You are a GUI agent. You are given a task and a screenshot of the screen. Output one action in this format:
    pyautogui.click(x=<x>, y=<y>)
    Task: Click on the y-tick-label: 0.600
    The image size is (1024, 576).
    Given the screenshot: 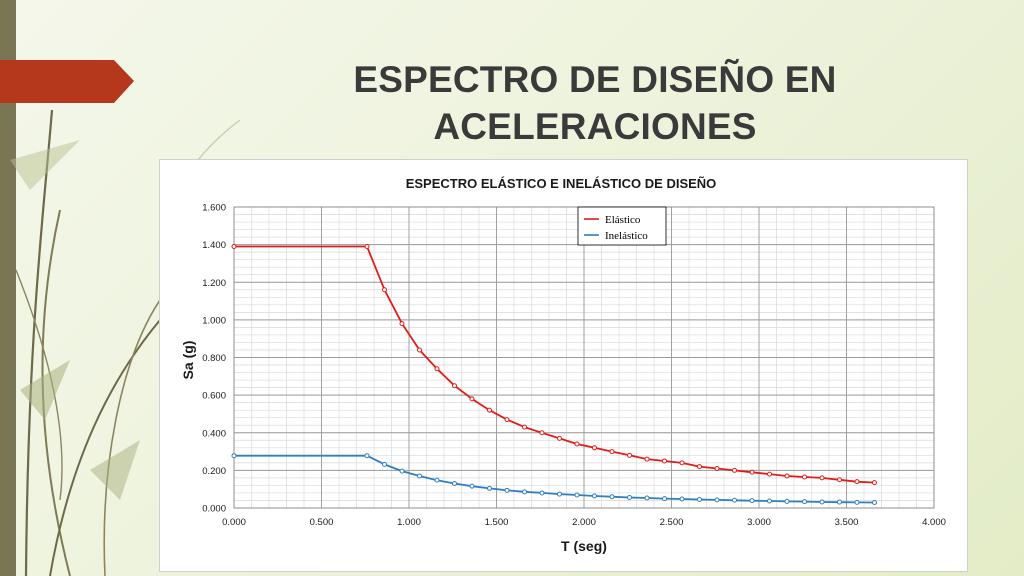 What is the action you would take?
    pyautogui.click(x=214, y=396)
    